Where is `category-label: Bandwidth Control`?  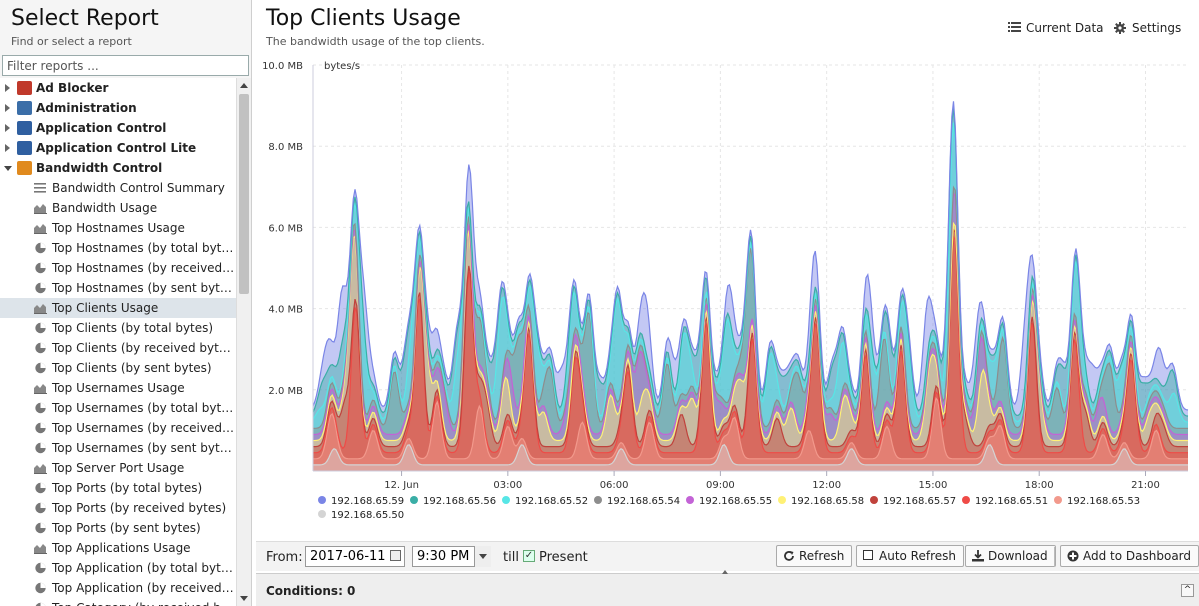
category-label: Bandwidth Control is located at coordinates (99, 168).